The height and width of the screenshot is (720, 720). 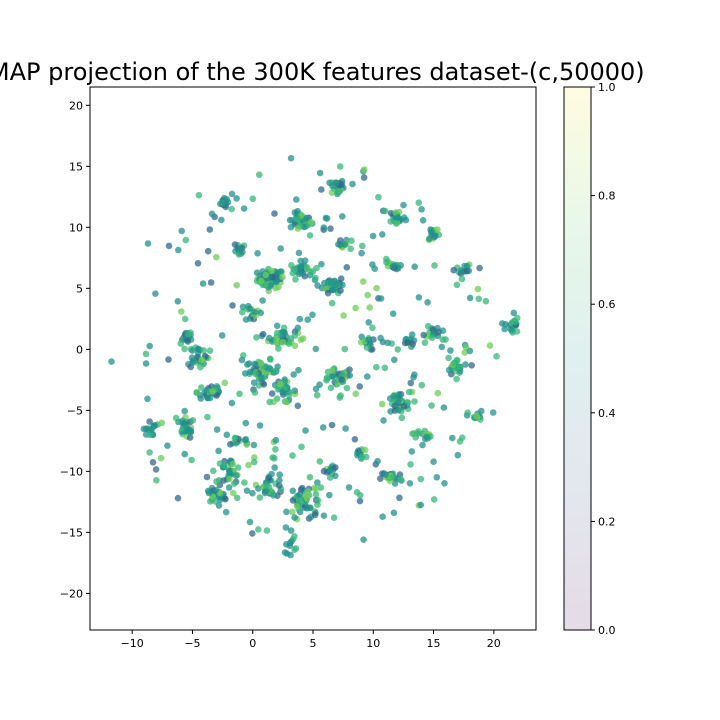 What do you see at coordinates (607, 521) in the screenshot?
I see `colorbar-tick-label: 0.2` at bounding box center [607, 521].